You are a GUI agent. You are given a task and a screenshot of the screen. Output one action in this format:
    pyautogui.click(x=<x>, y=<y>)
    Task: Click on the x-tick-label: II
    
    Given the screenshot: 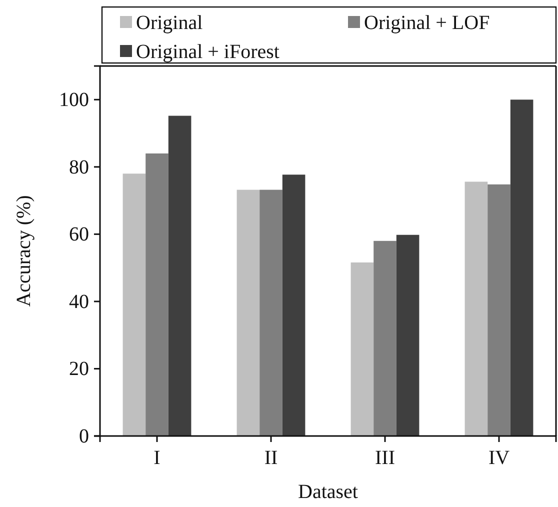 What is the action you would take?
    pyautogui.click(x=271, y=458)
    